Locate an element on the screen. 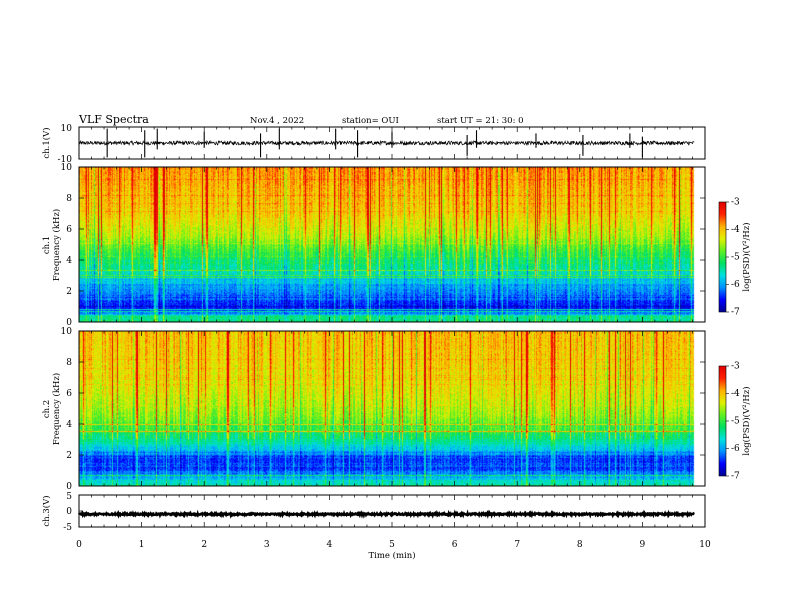  x-tick-label: 5 is located at coordinates (392, 545).